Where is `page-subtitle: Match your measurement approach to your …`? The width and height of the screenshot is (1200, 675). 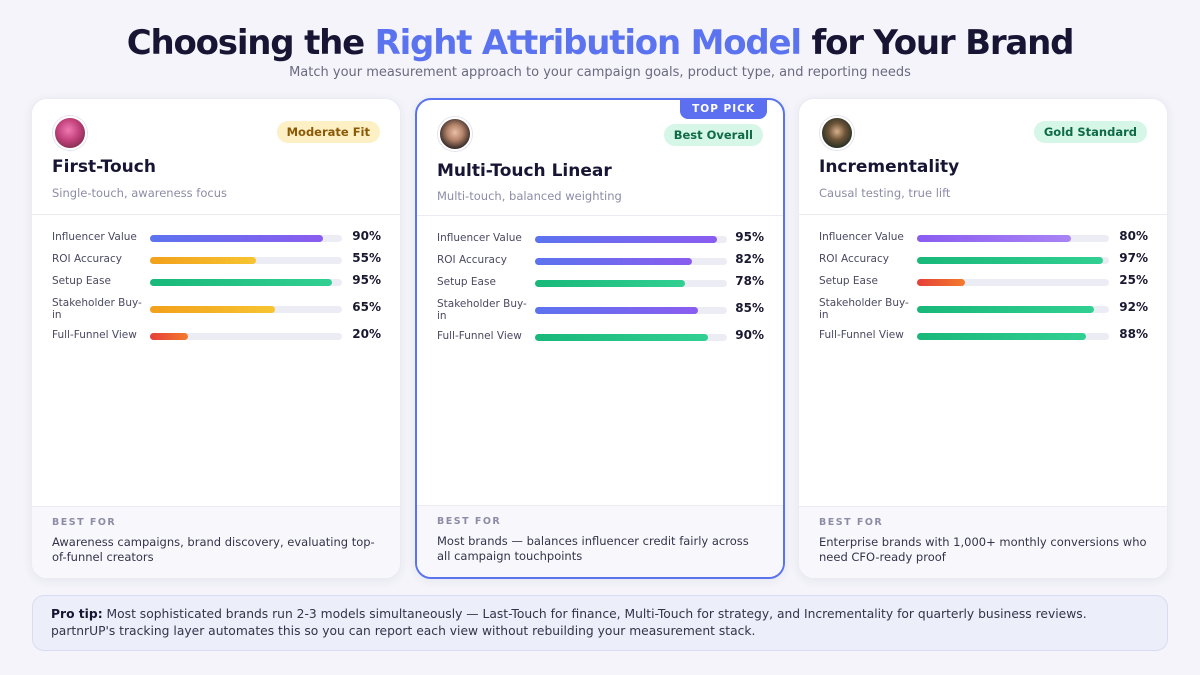
page-subtitle: Match your measurement approach to your … is located at coordinates (600, 72).